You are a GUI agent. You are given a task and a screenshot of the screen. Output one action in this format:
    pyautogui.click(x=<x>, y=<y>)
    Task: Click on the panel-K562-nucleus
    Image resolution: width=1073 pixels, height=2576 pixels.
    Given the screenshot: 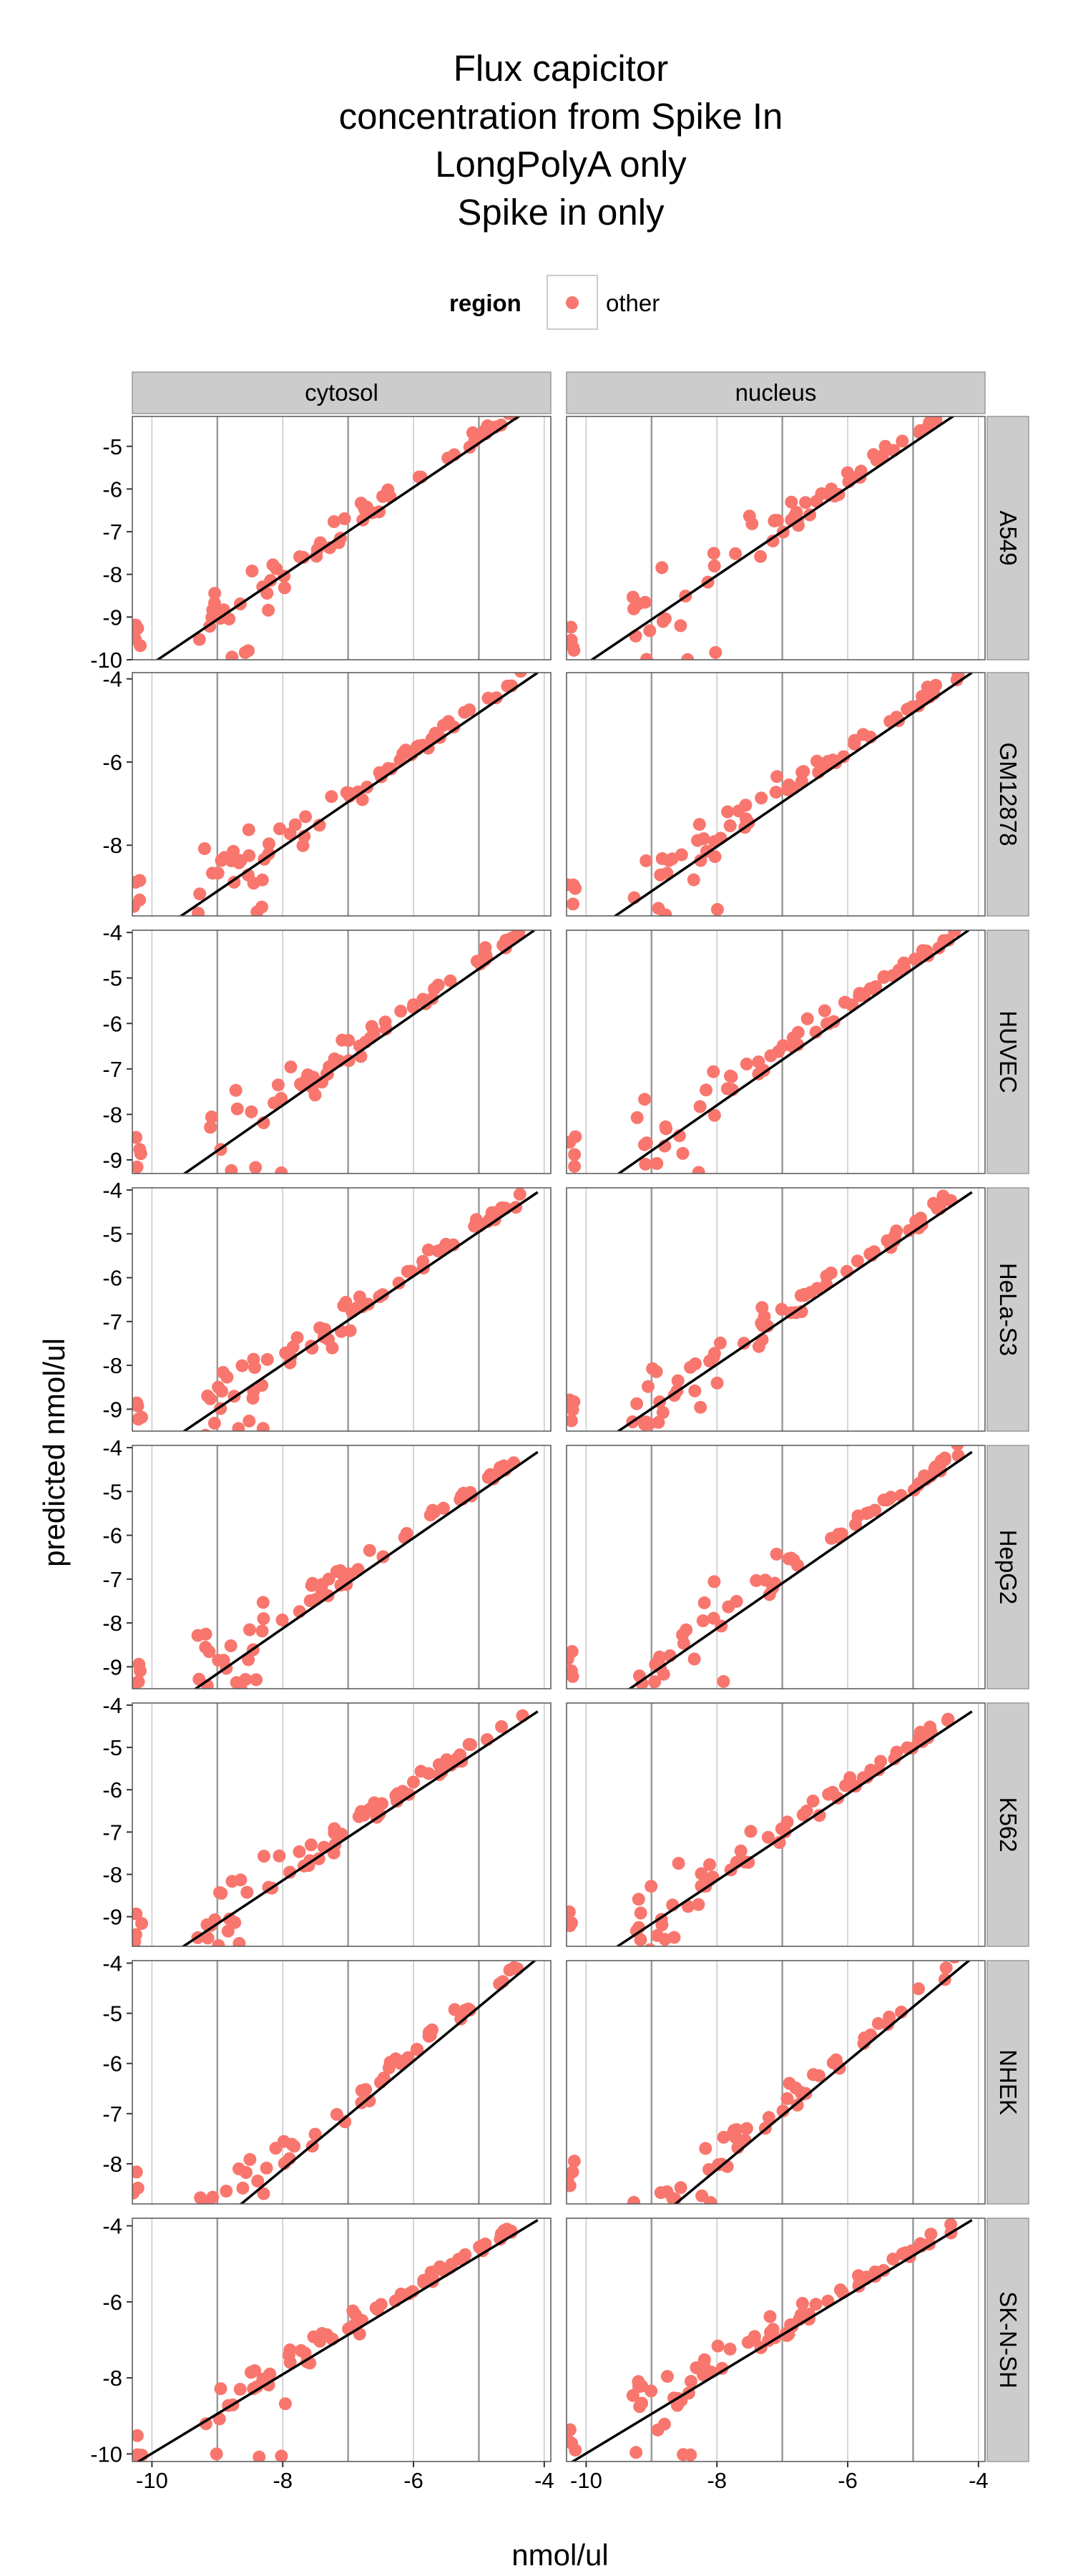 What is the action you would take?
    pyautogui.click(x=776, y=1824)
    